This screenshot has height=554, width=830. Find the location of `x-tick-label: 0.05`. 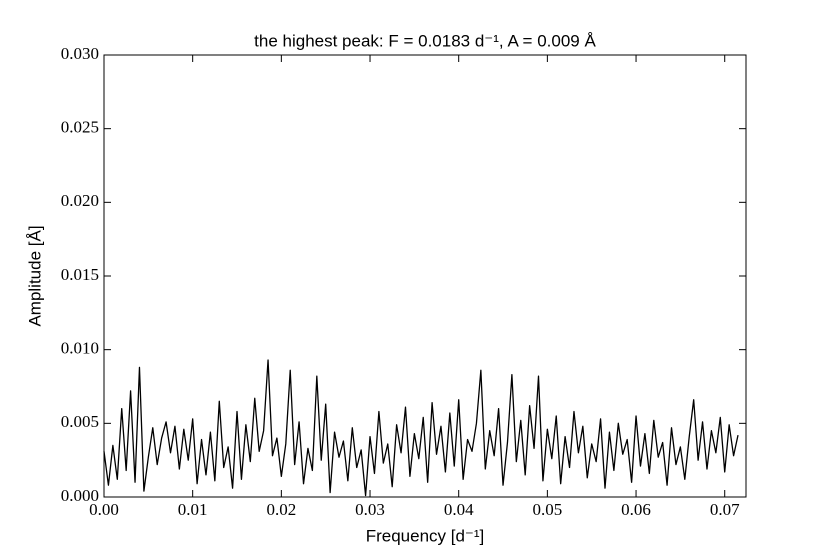

x-tick-label: 0.05 is located at coordinates (547, 509).